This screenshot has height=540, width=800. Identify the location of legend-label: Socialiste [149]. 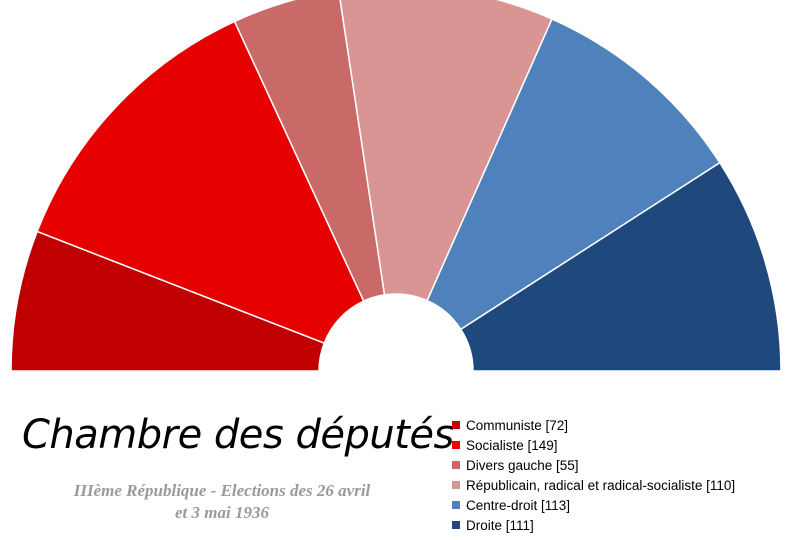
(512, 445).